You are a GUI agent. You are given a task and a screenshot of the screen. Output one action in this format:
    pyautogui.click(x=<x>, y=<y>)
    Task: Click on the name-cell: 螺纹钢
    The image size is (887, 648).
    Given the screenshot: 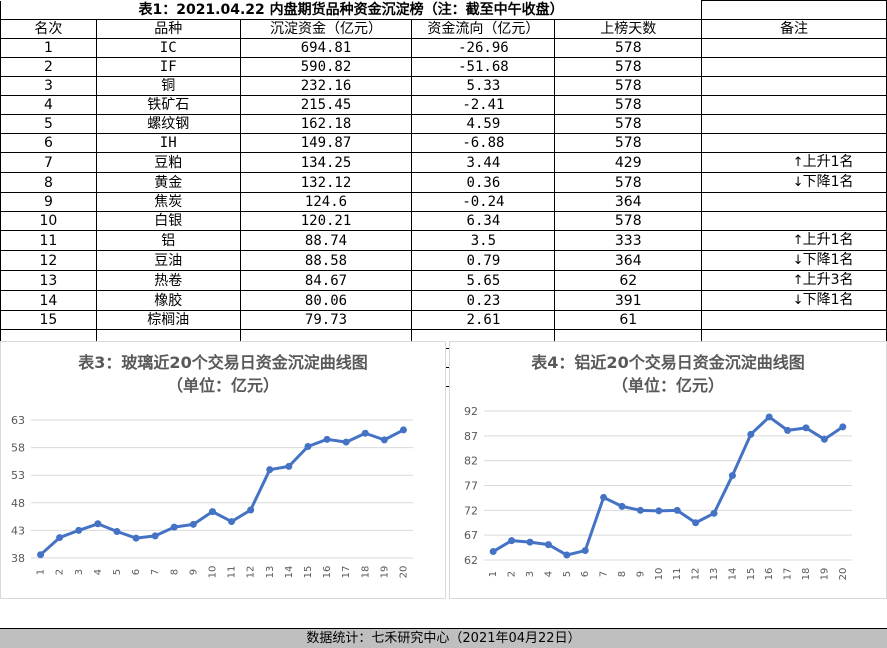 What is the action you would take?
    pyautogui.click(x=168, y=124)
    